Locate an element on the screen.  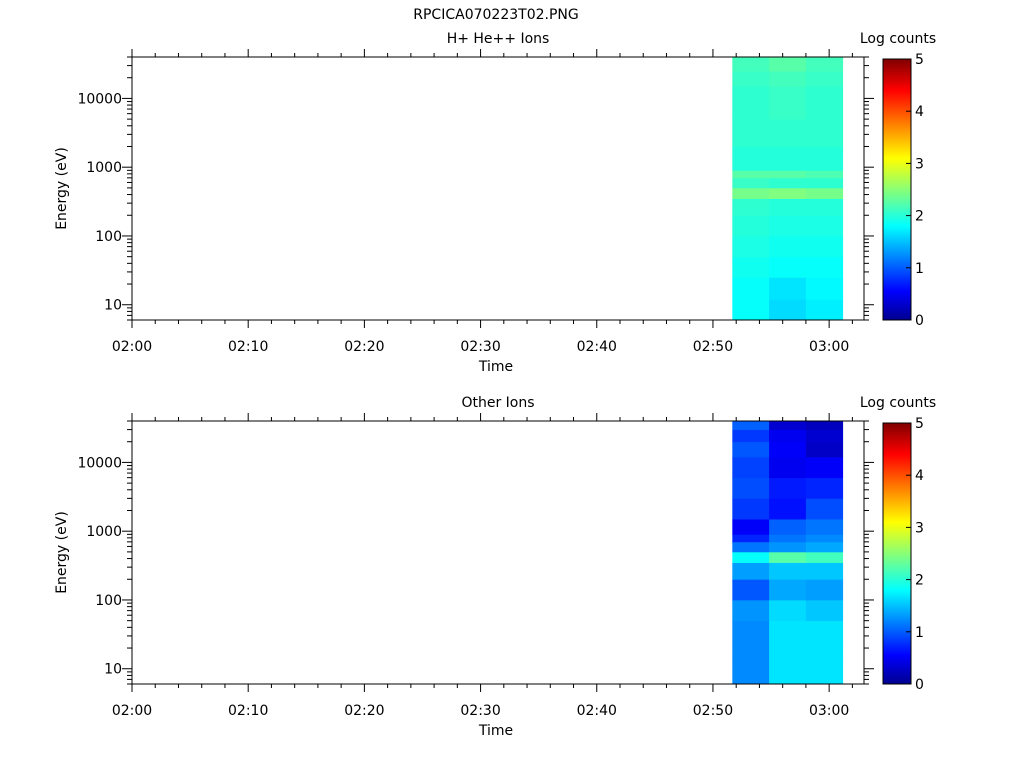
x-tick-label: 02:20 is located at coordinates (364, 711).